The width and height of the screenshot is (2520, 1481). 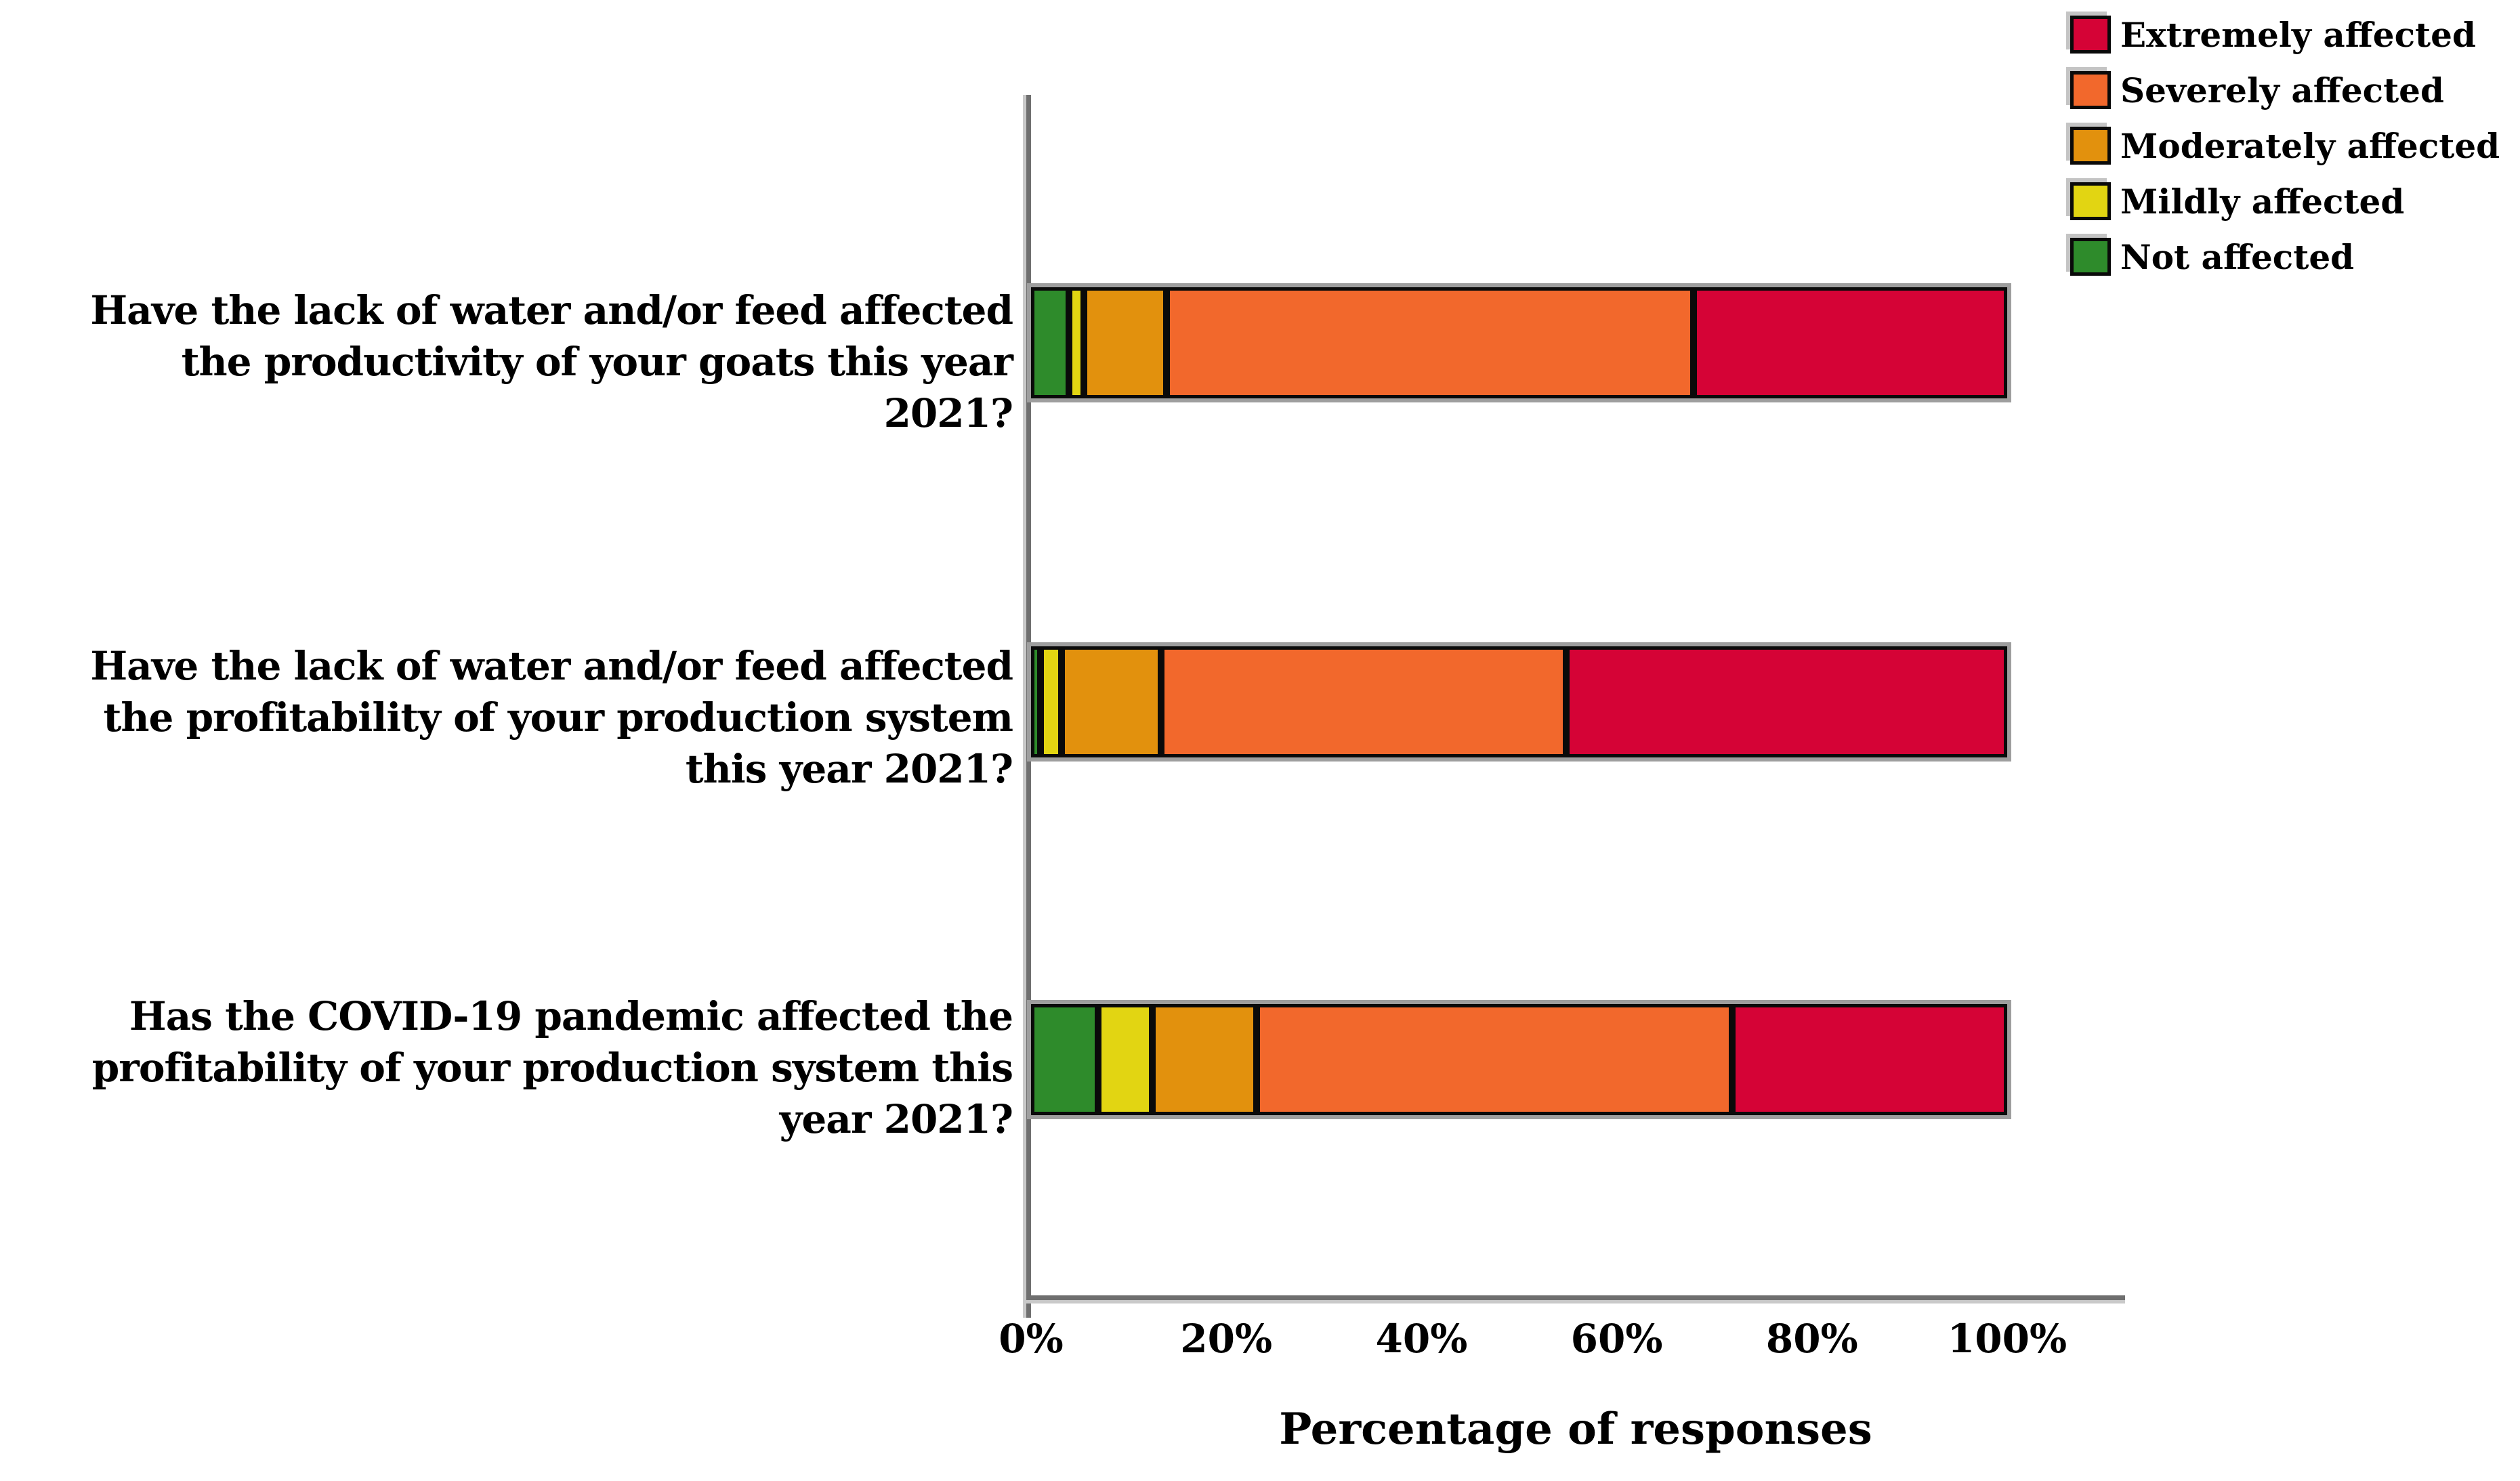 I want to click on legend-item-not-affected: Not affected, so click(x=2285, y=256).